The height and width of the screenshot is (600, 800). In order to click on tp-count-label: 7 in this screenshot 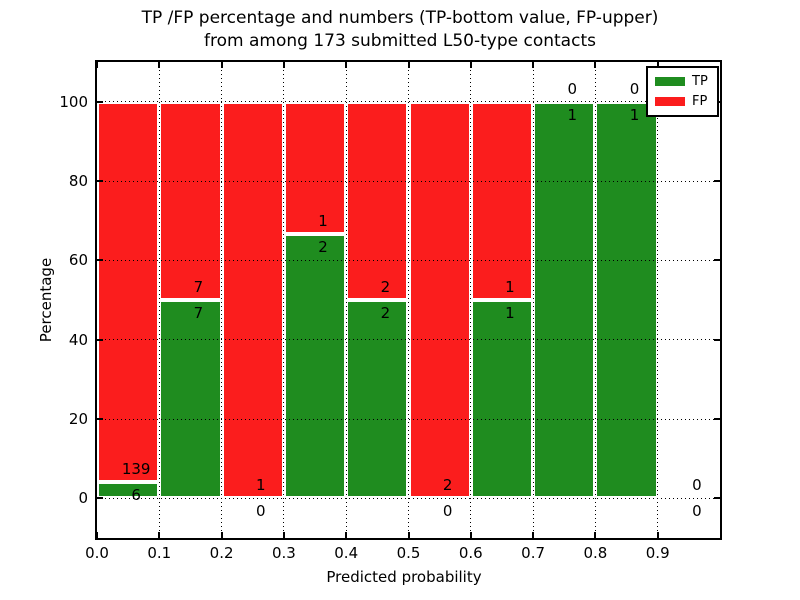, I will do `click(198, 313)`.